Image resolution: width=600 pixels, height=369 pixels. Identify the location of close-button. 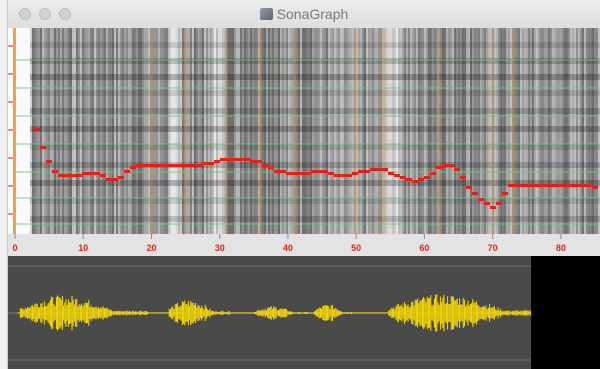
(25, 14).